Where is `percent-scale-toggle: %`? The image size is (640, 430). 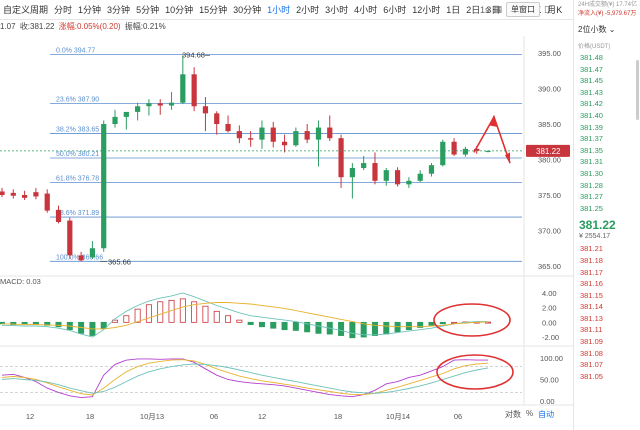 percent-scale-toggle: % is located at coordinates (530, 413).